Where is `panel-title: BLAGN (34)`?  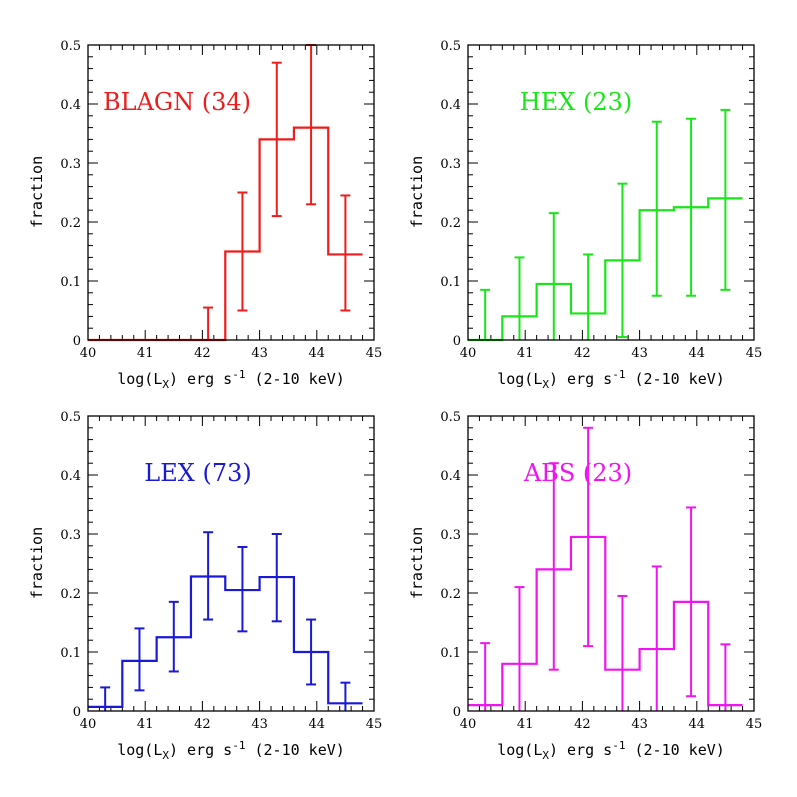 panel-title: BLAGN (34) is located at coordinates (177, 102).